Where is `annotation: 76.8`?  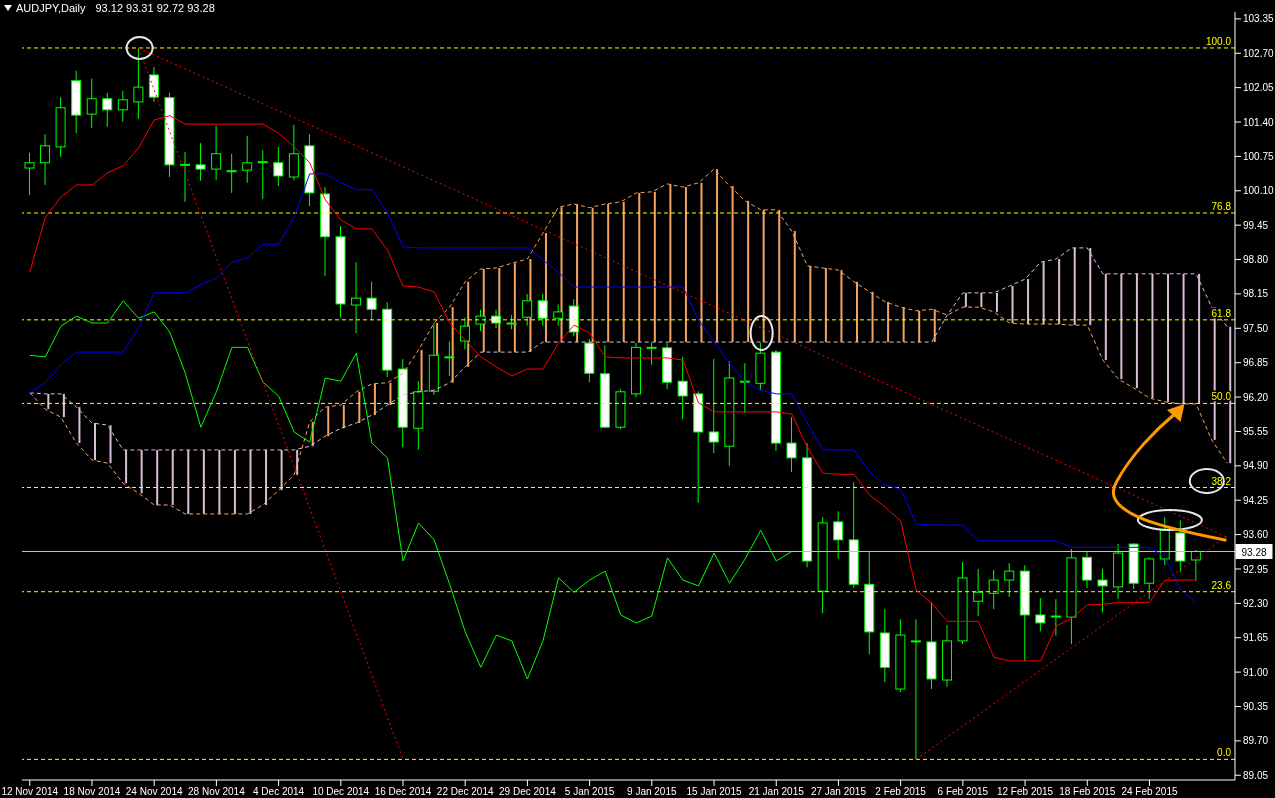 annotation: 76.8 is located at coordinates (1221, 206).